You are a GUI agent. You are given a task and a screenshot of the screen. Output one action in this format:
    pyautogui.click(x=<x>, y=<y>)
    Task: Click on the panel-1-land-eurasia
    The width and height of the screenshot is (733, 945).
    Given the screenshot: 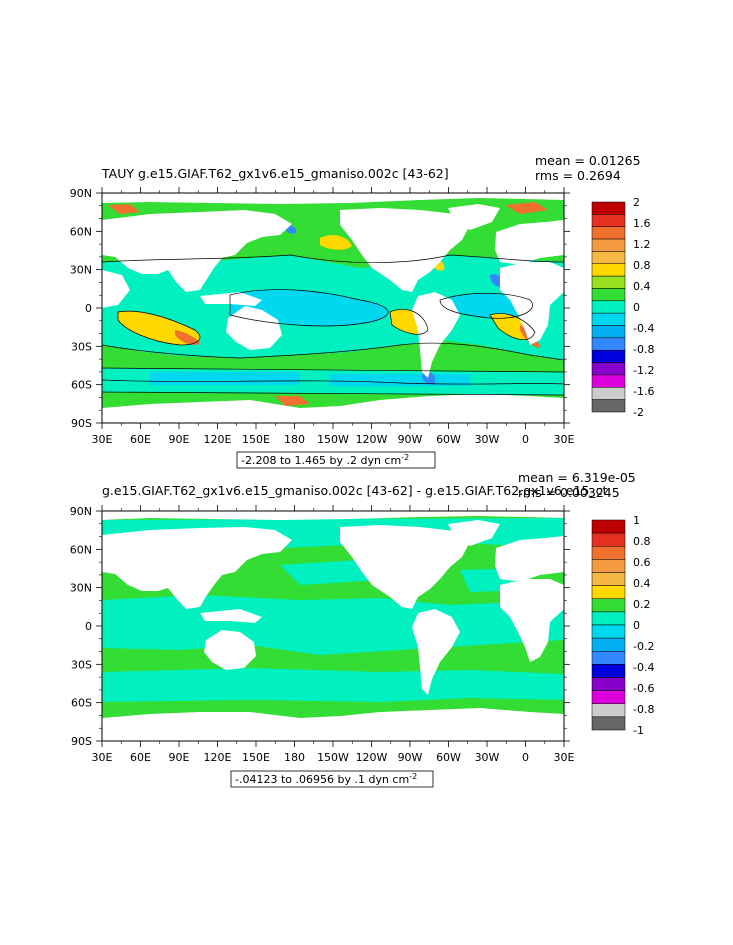 What is the action you would take?
    pyautogui.click(x=197, y=251)
    